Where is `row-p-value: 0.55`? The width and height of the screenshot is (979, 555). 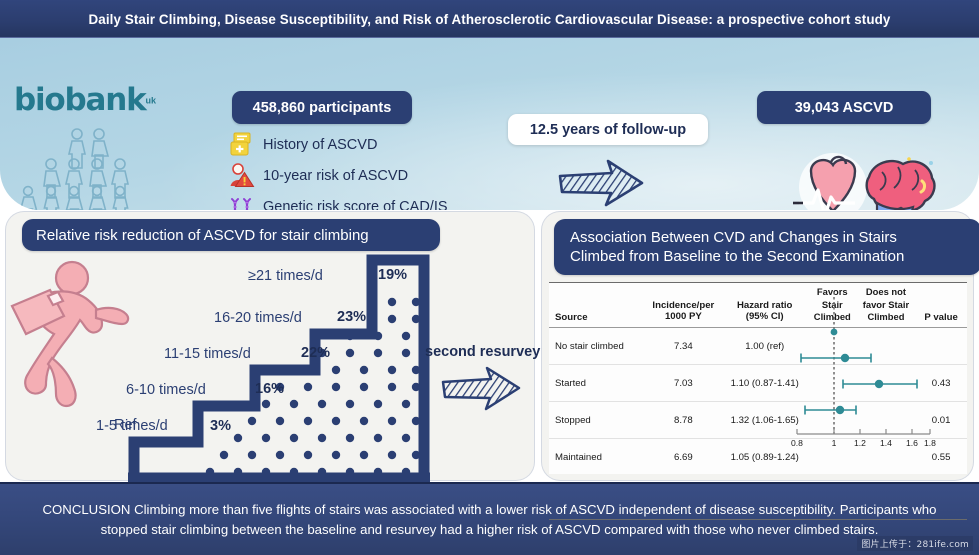
row-p-value: 0.55 is located at coordinates (941, 457).